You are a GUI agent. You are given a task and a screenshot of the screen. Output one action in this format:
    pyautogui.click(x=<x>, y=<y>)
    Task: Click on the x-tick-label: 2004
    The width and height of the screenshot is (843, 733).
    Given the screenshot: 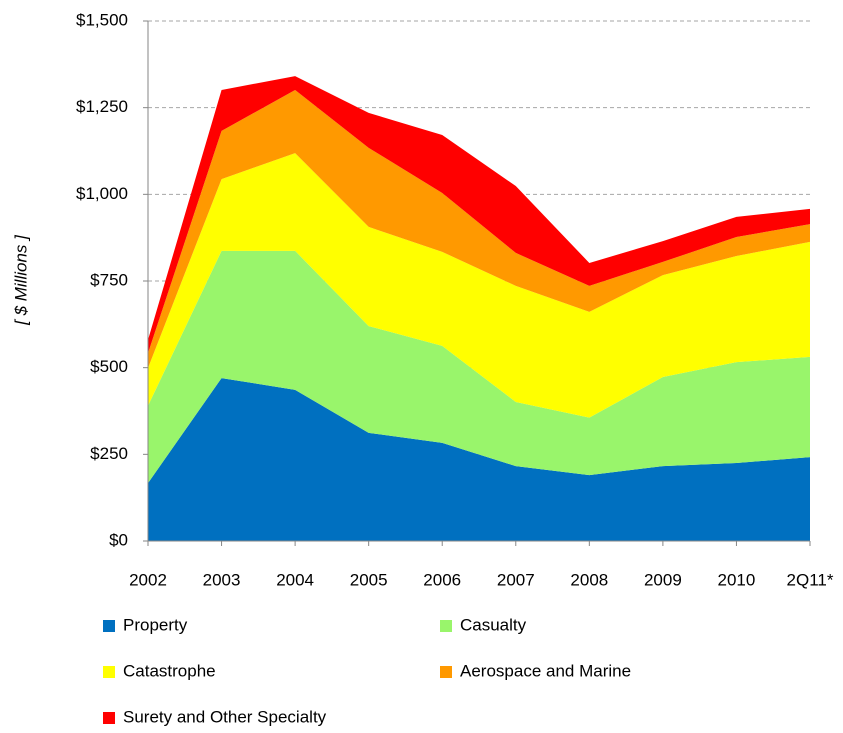 What is the action you would take?
    pyautogui.click(x=295, y=579)
    